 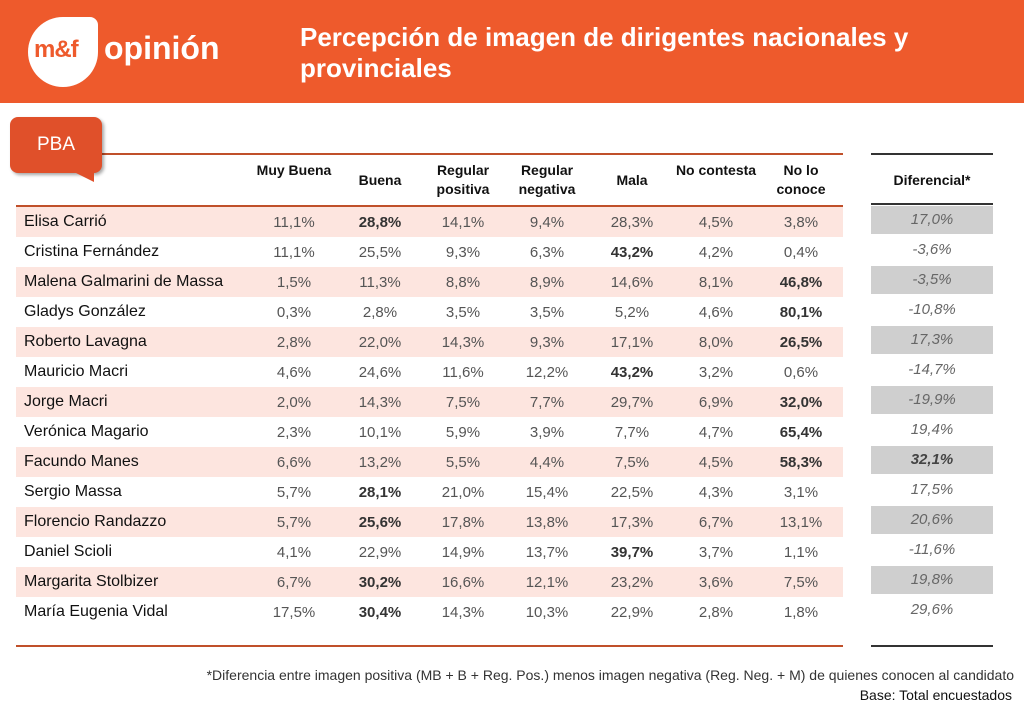 I want to click on column-header: No contesta, so click(x=716, y=170).